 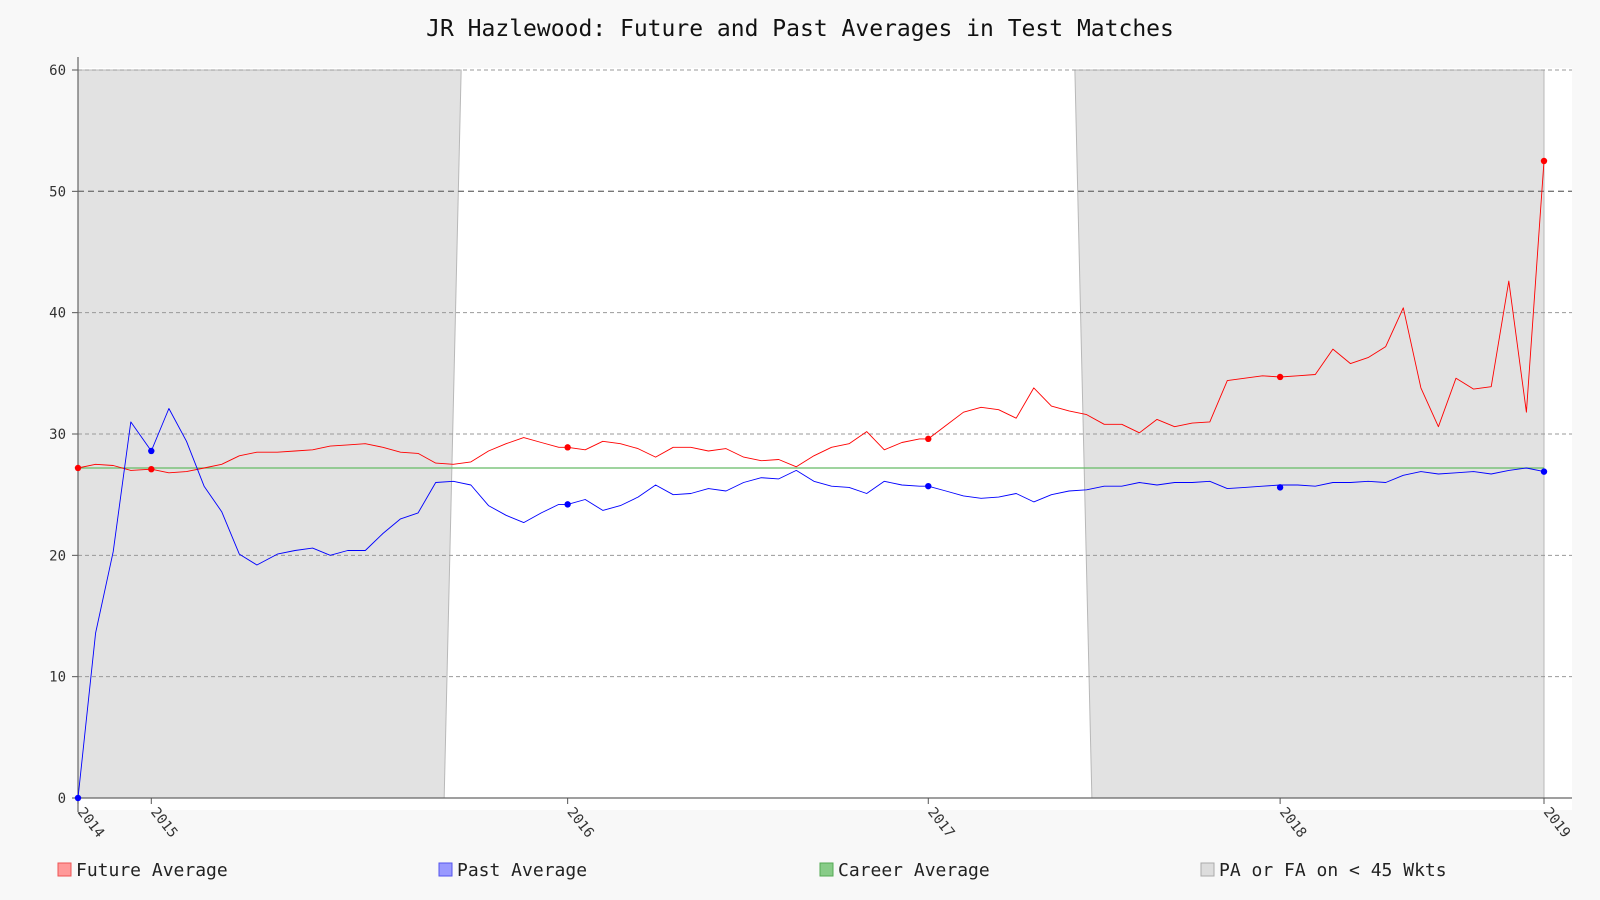 I want to click on legend-label-pa-or-fa-on-45-wkts: PA or FA on < 45 Wkts, so click(x=1333, y=870).